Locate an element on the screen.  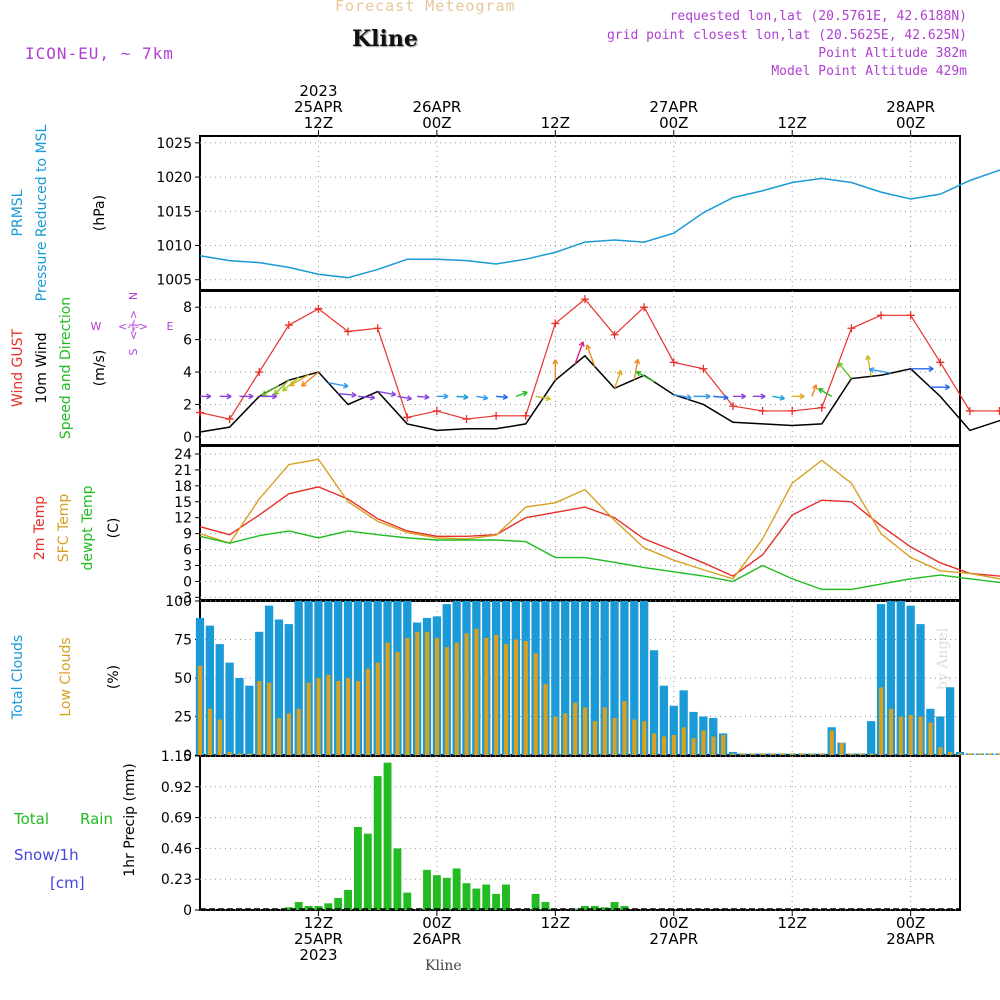
panel-frame is located at coordinates (580, 368).